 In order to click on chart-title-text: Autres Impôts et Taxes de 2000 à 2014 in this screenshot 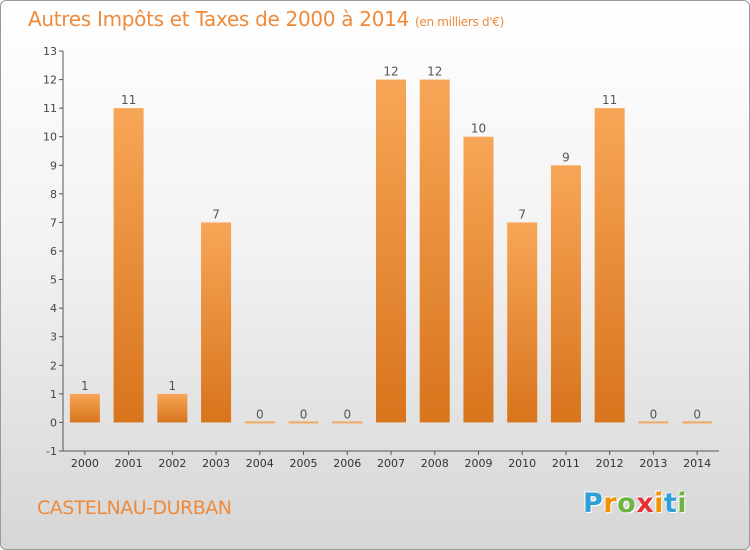, I will do `click(218, 19)`.